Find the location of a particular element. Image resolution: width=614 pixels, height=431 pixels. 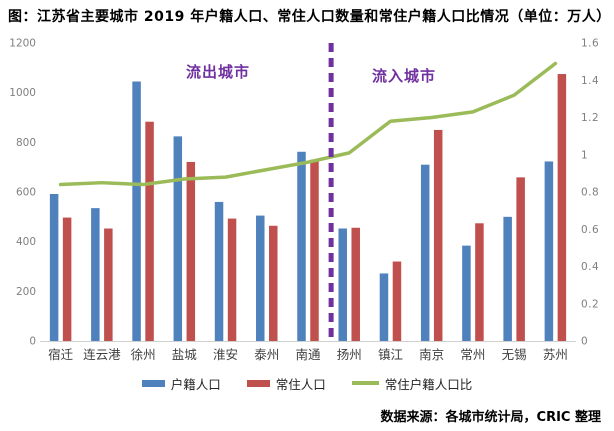

x-axis-label-10: 常州 is located at coordinates (472, 354).